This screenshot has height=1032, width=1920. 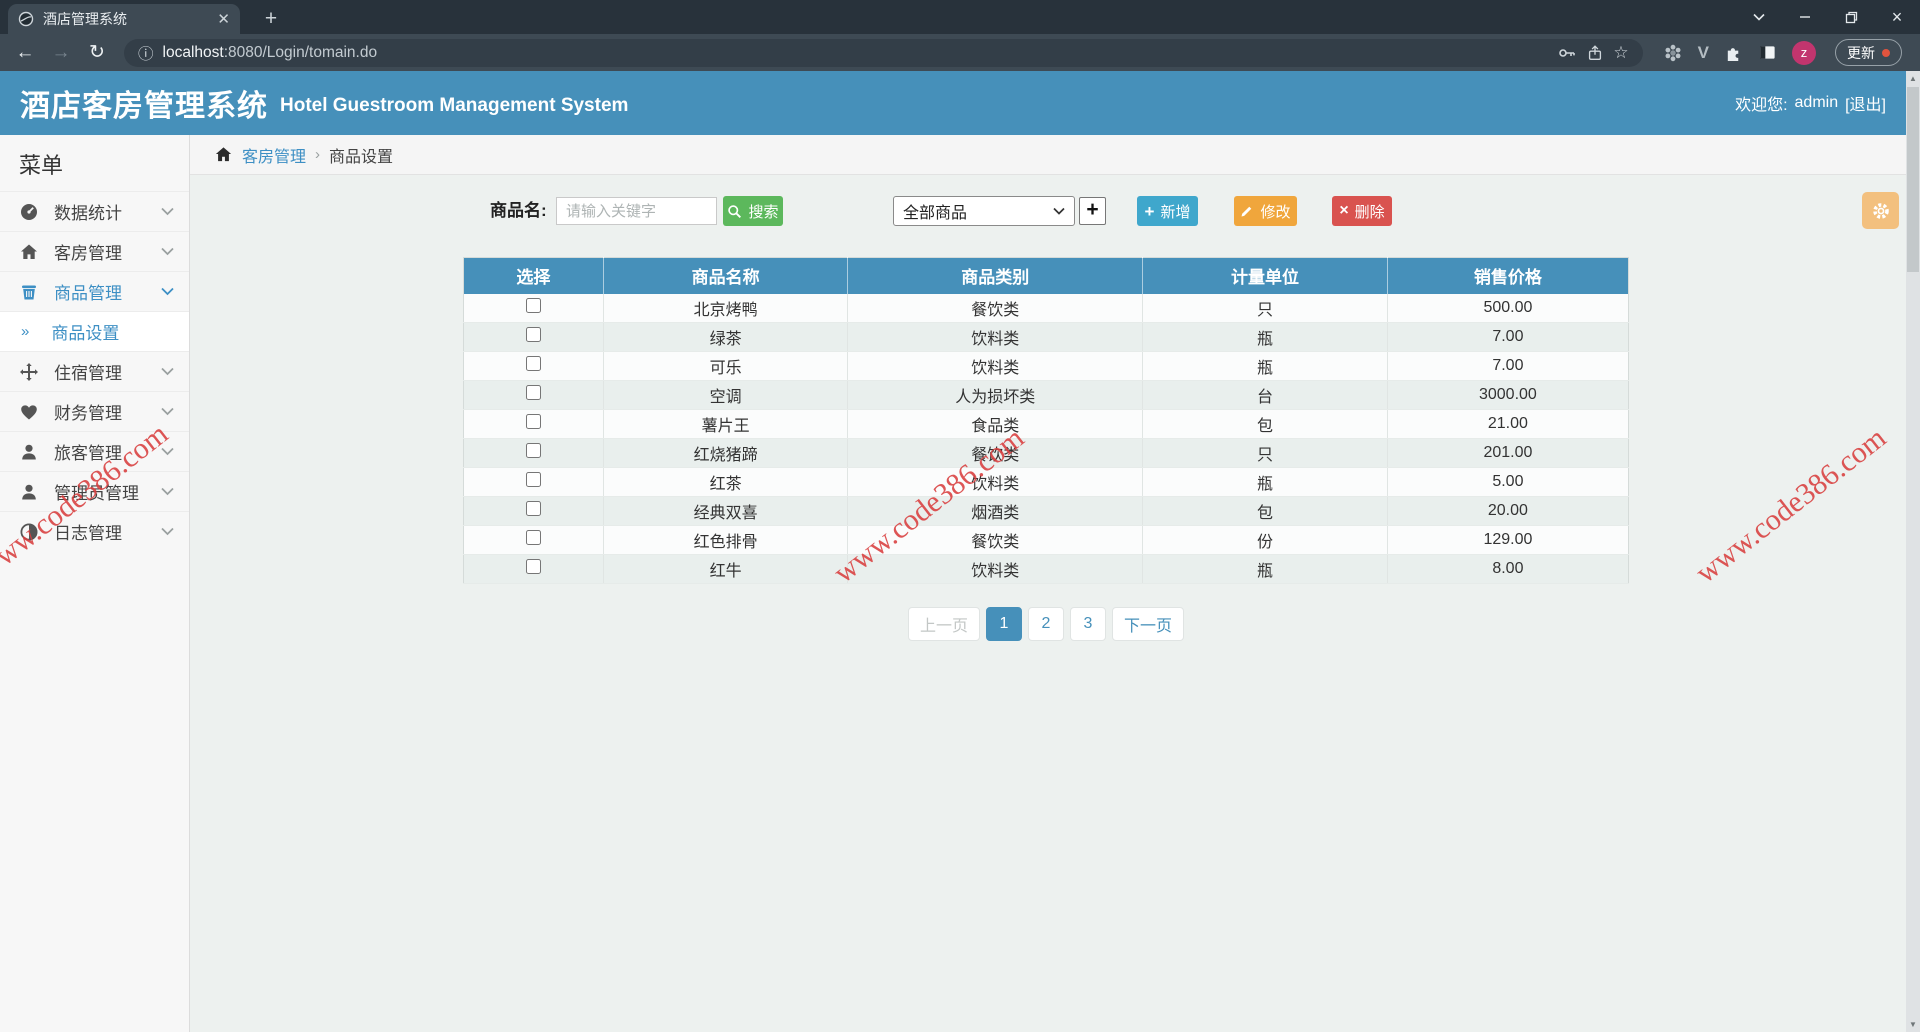 I want to click on table-row: 可乐 饮料类 瓶 7.00, so click(x=1046, y=366).